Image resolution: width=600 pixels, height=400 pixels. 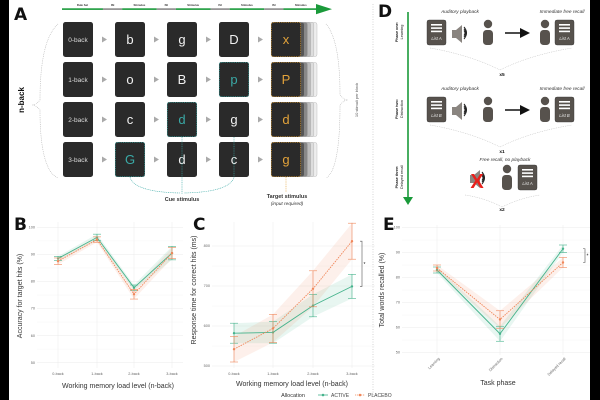 What do you see at coordinates (337, 101) in the screenshot?
I see `right-brace` at bounding box center [337, 101].